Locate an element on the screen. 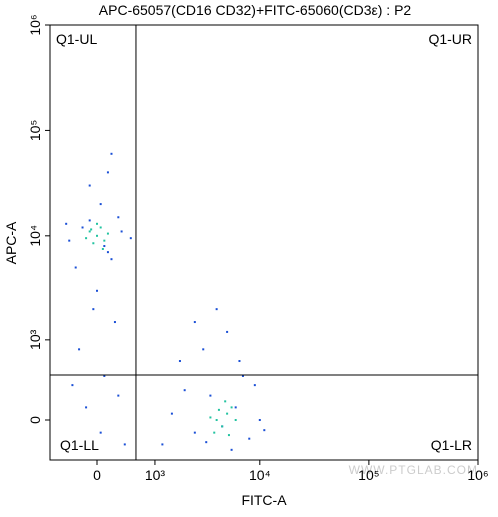 The height and width of the screenshot is (517, 498). quadrant-label: Q1-UL is located at coordinates (76, 39).